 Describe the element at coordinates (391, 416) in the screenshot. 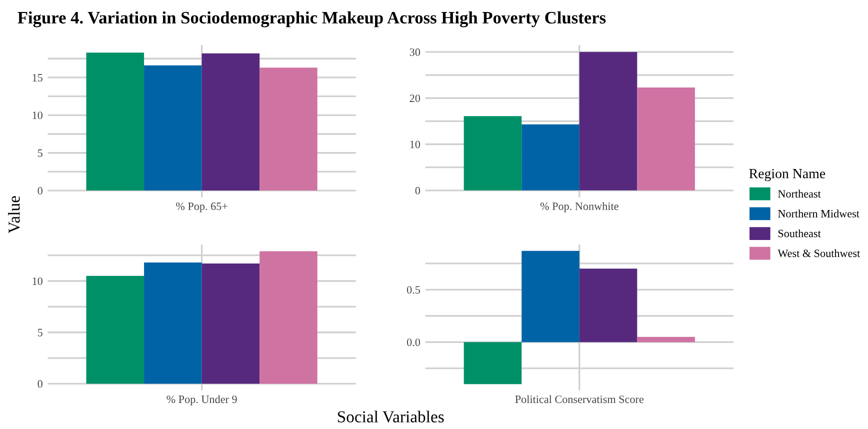

I see `x-axis-title: Social Variables` at that location.